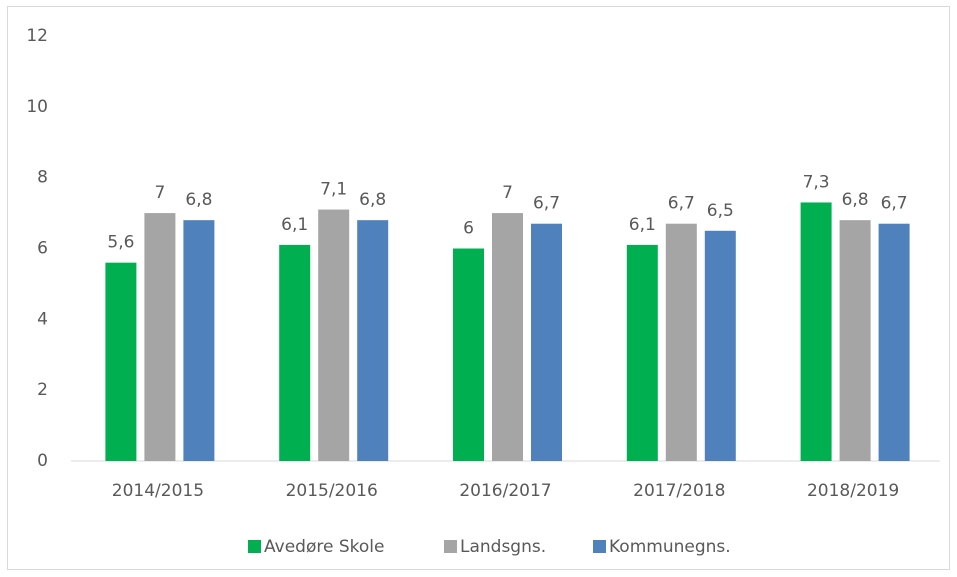 The width and height of the screenshot is (957, 577). Describe the element at coordinates (324, 547) in the screenshot. I see `legend-label: Avedøre Skole` at that location.